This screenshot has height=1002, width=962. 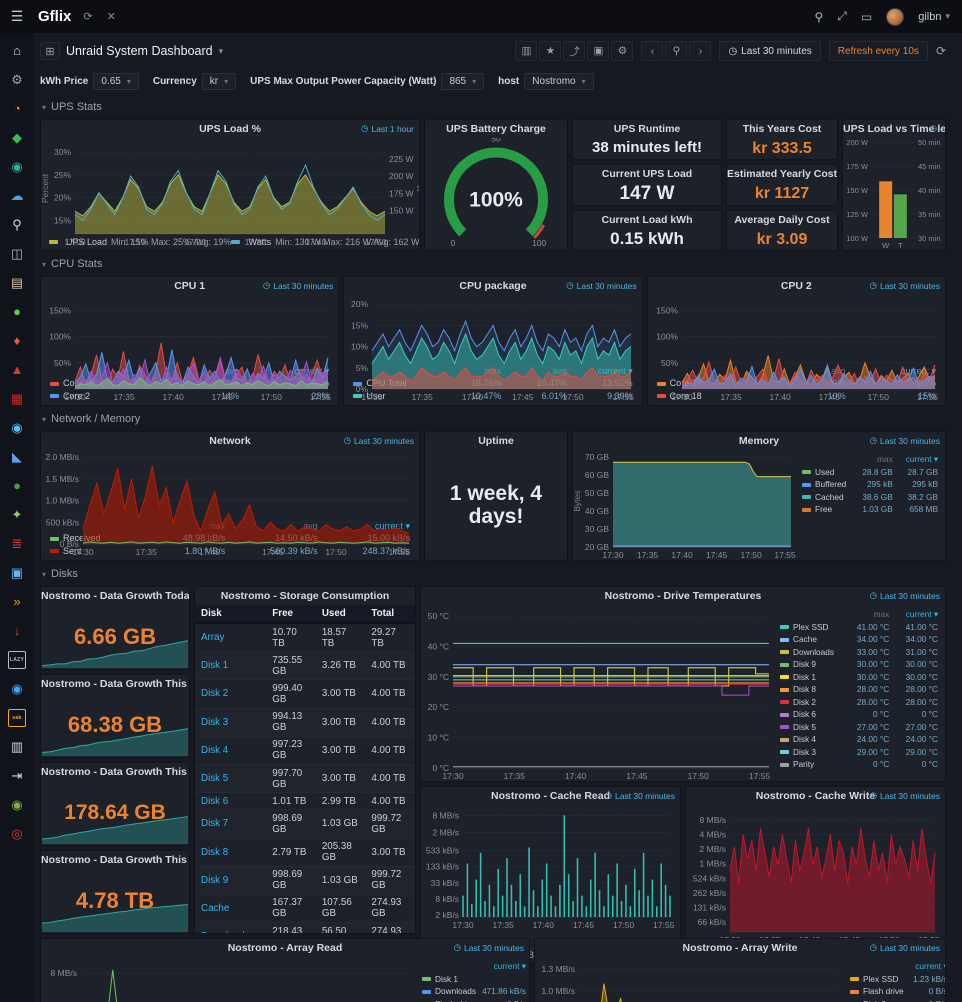 I want to click on legend-row: Disk 4 24.00 °C 24.00 °C, so click(x=859, y=739).